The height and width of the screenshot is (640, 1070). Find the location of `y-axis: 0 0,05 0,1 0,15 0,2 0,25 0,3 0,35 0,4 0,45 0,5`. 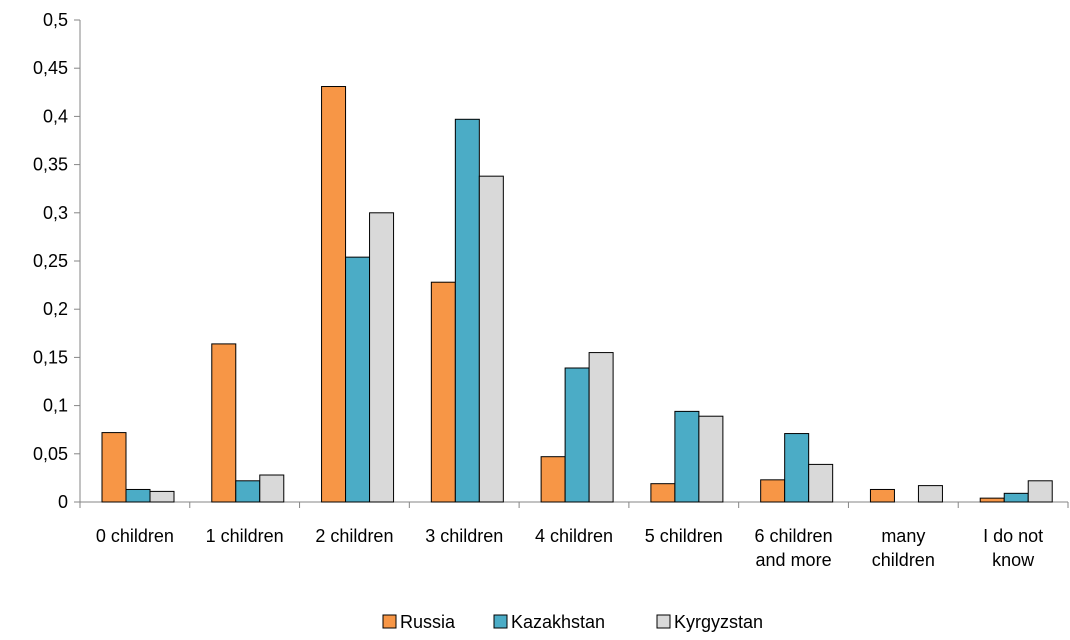

y-axis: 0 0,05 0,1 0,15 0,2 0,25 0,3 0,35 0,4 0,45 0,5 is located at coordinates (57, 261).